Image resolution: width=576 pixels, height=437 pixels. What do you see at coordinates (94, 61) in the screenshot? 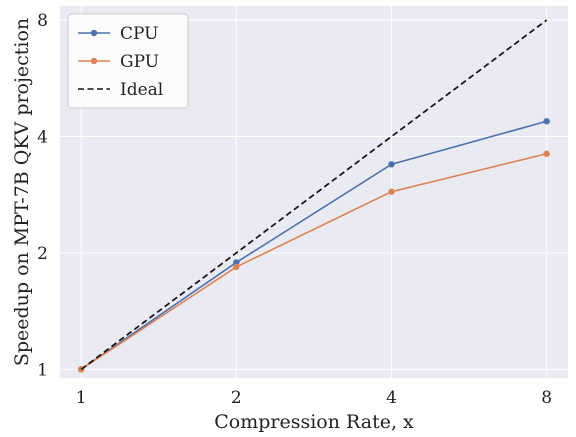
I see `legend-gpu-marker` at bounding box center [94, 61].